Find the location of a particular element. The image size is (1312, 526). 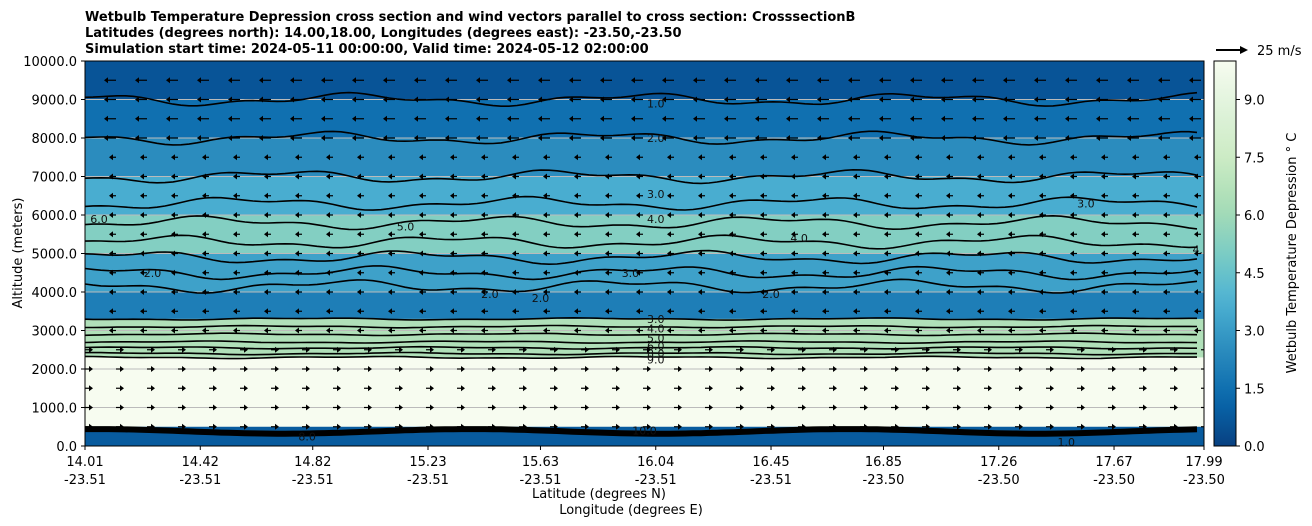

x-tick-label-lat: 16.45 is located at coordinates (770, 462).